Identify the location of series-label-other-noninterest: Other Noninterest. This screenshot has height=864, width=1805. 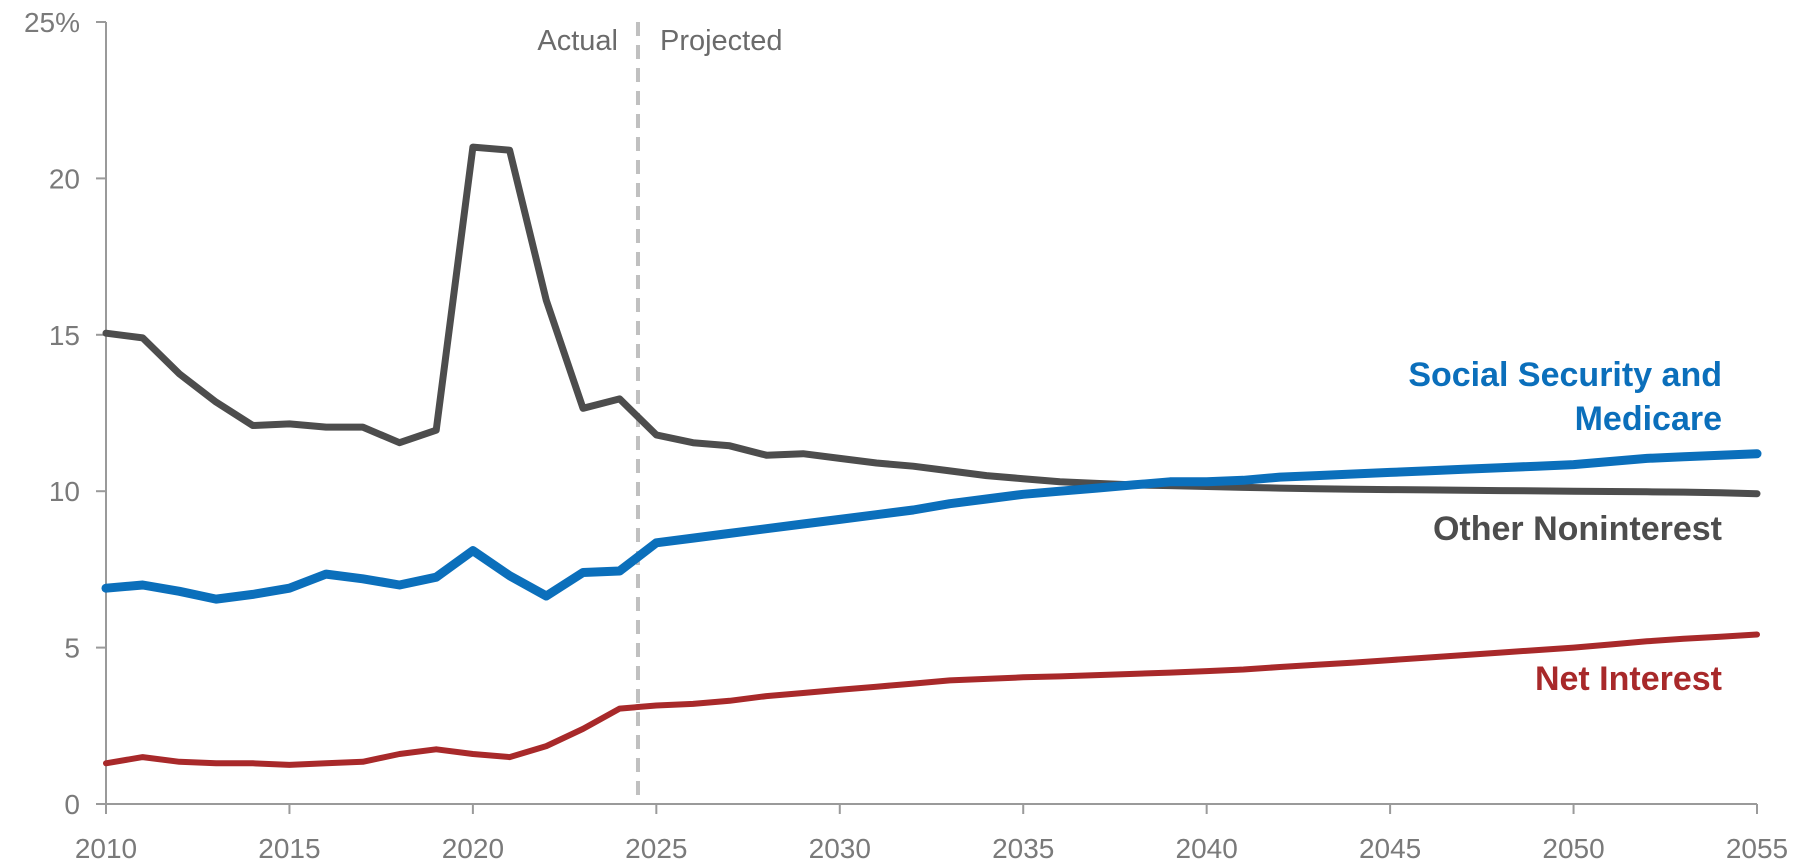
(1577, 529).